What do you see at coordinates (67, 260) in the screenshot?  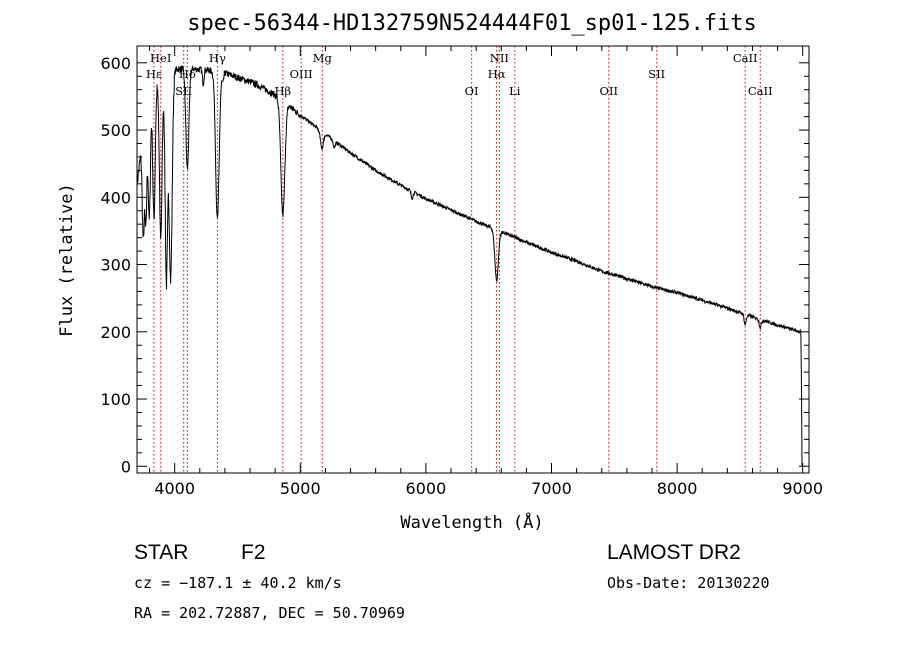 I see `y-axis-label: Flux (relative)` at bounding box center [67, 260].